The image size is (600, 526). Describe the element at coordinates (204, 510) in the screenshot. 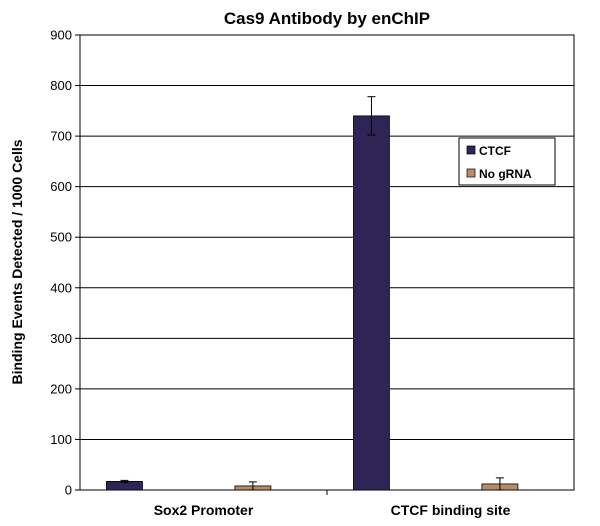

I see `x-tick-label: Sox2 Promoter` at that location.